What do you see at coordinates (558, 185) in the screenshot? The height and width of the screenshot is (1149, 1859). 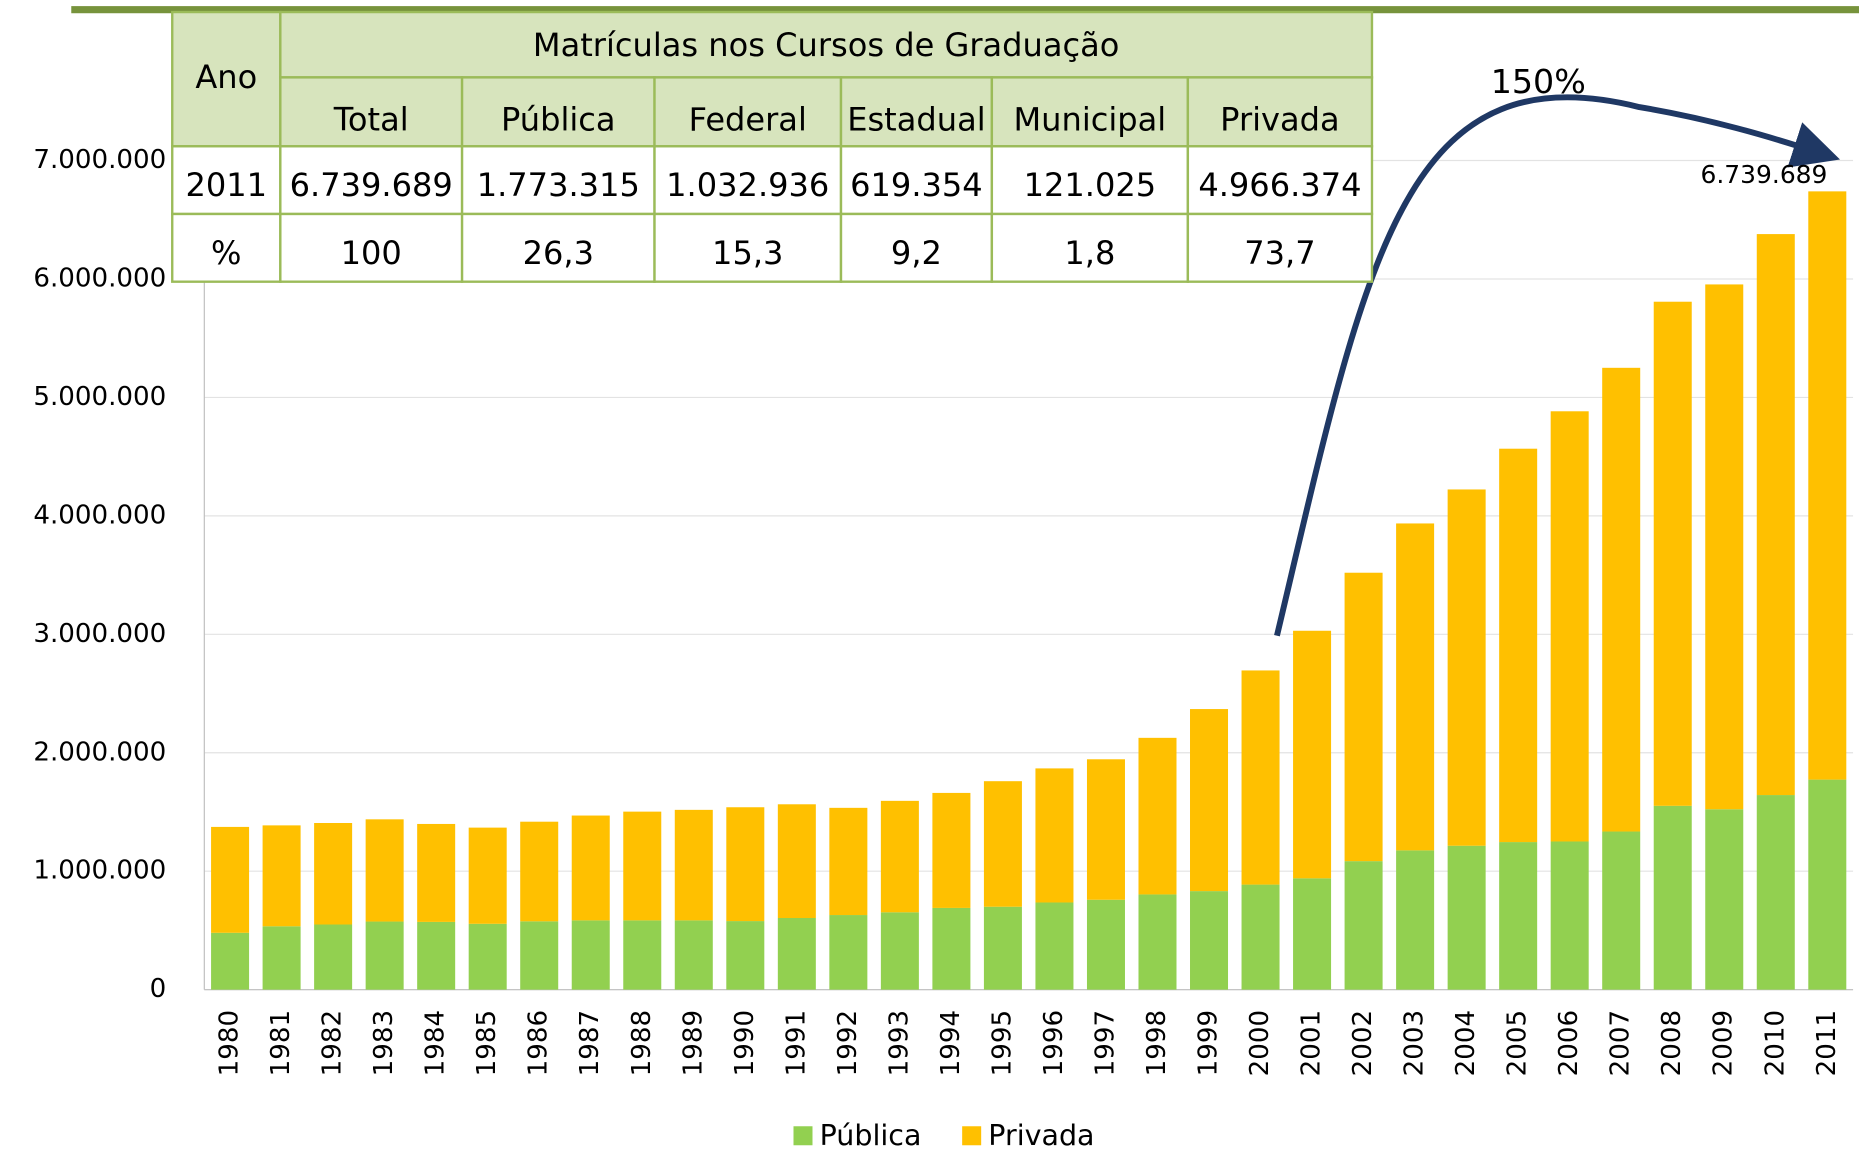 I see `table-cell-text: 1.773.315` at bounding box center [558, 185].